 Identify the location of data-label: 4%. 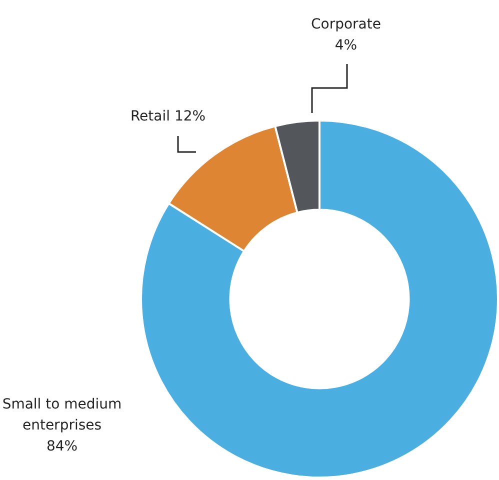
(346, 46).